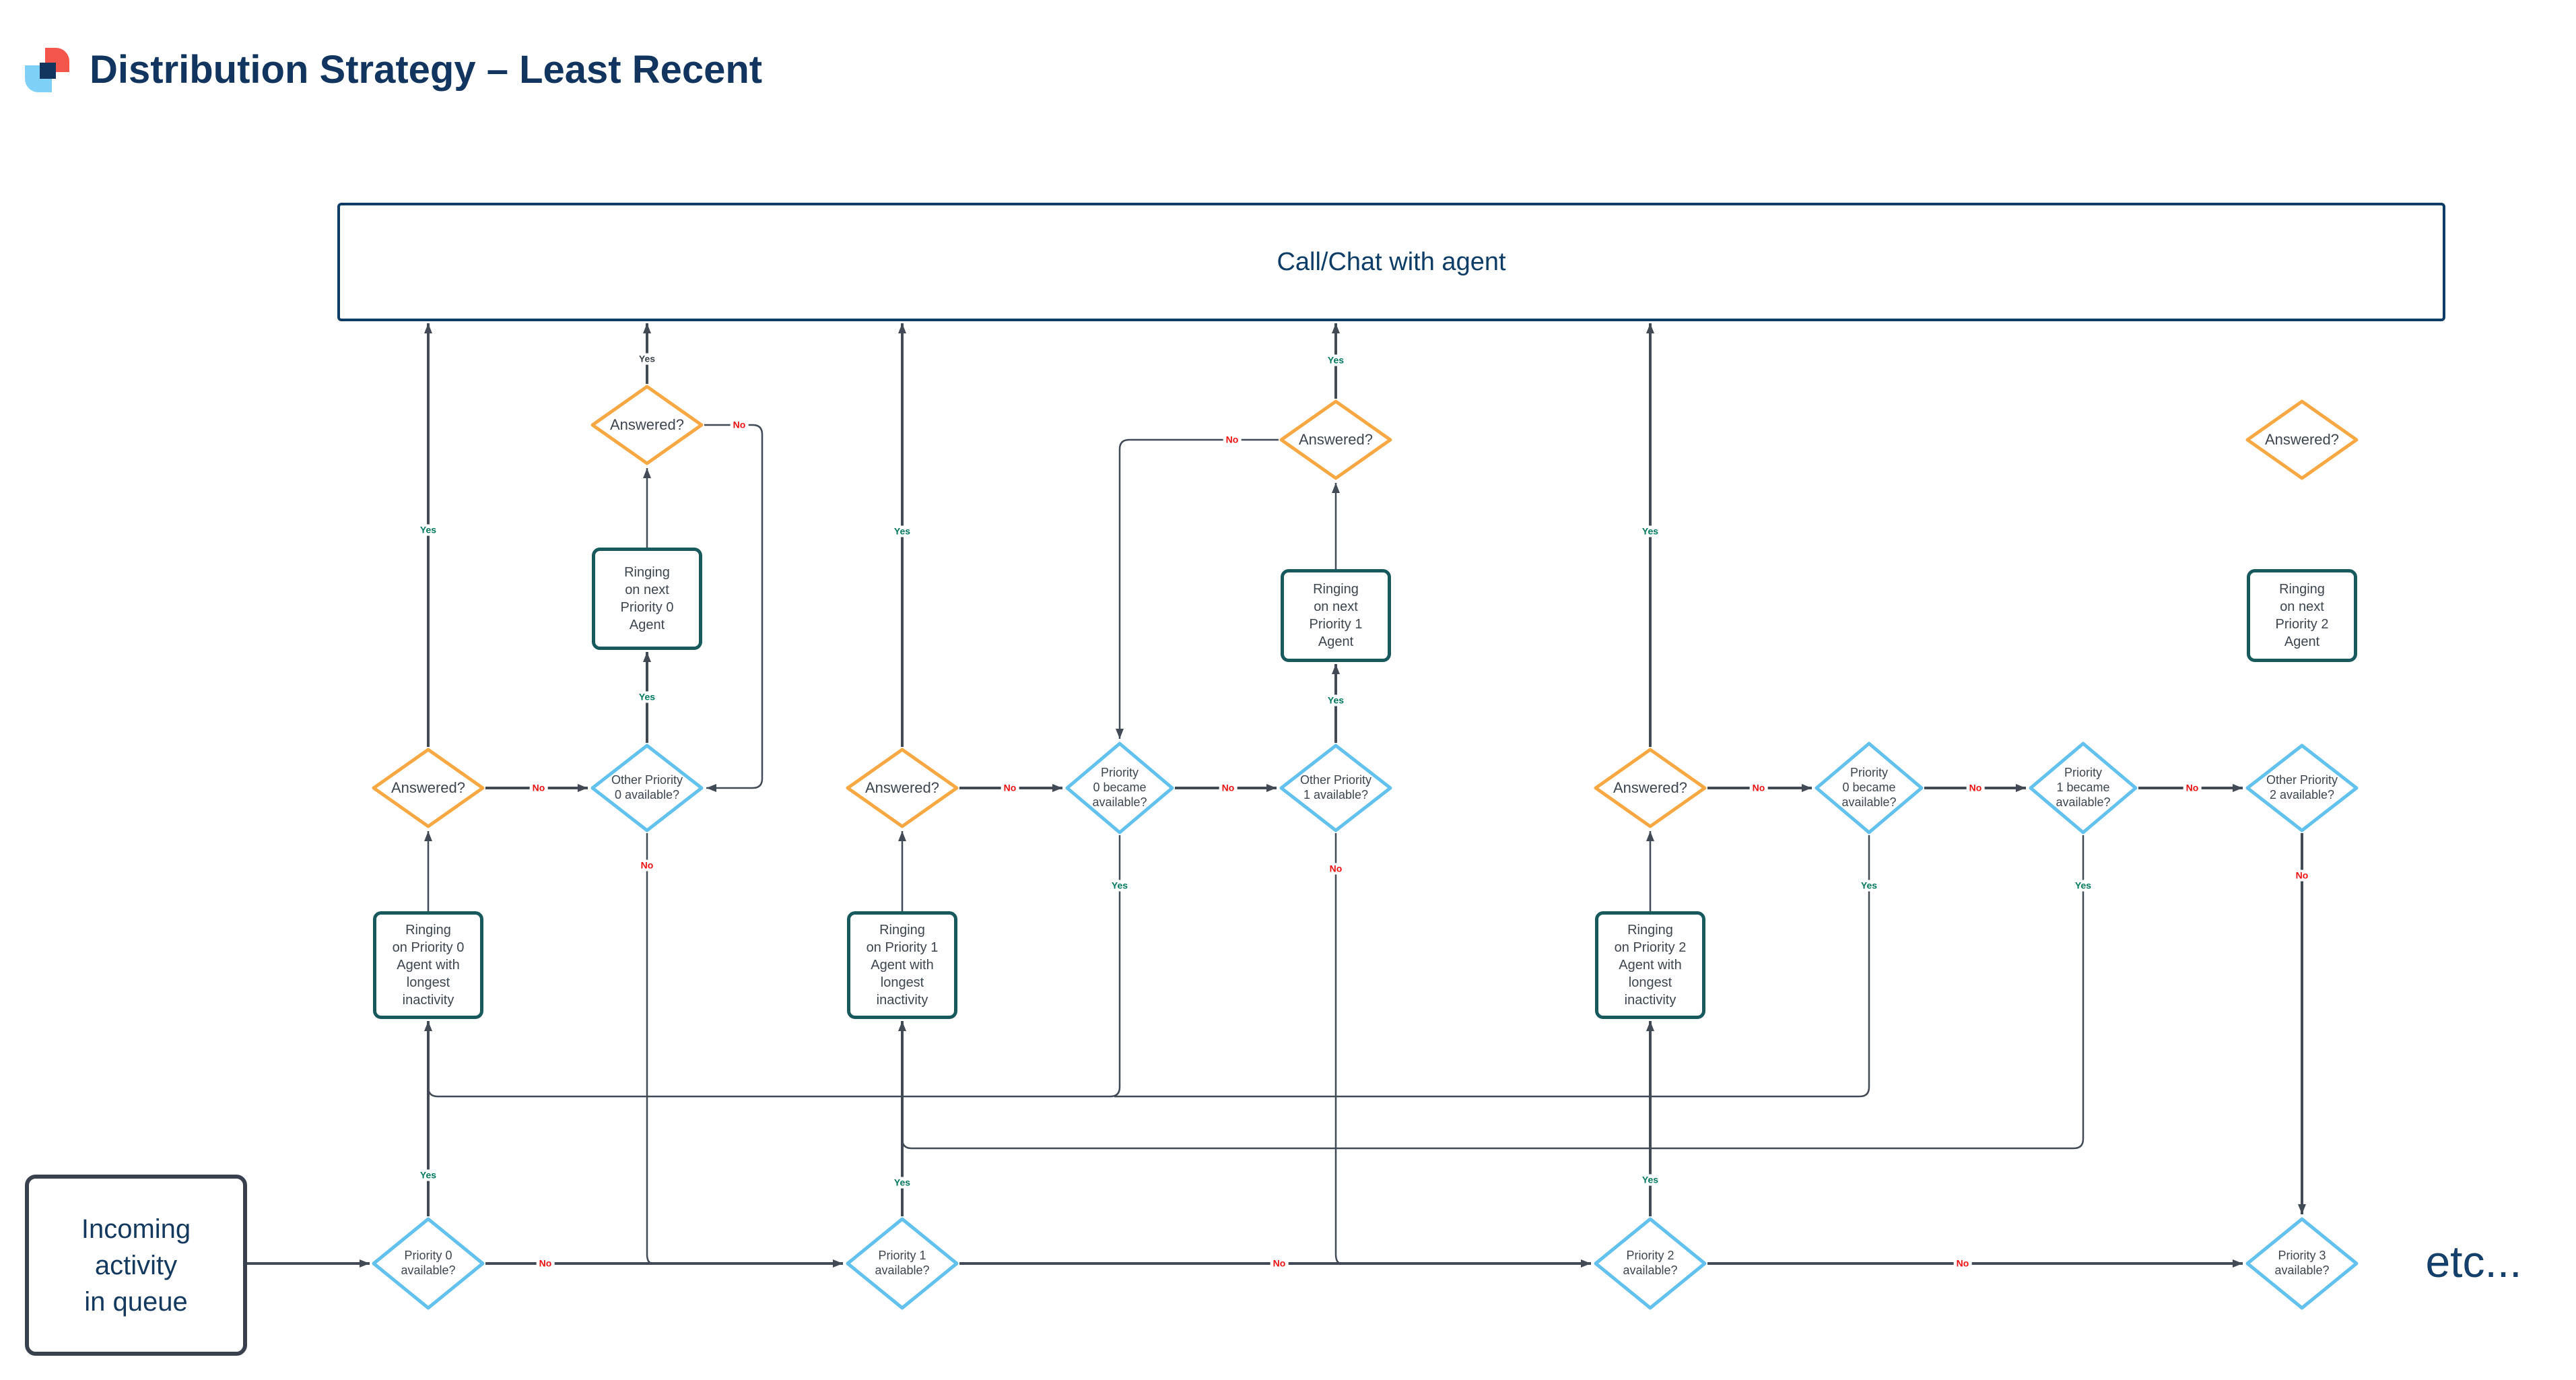 This screenshot has height=1380, width=2576. Describe the element at coordinates (903, 531) in the screenshot. I see `edge-label-answered2-yes-cc: Yes` at that location.